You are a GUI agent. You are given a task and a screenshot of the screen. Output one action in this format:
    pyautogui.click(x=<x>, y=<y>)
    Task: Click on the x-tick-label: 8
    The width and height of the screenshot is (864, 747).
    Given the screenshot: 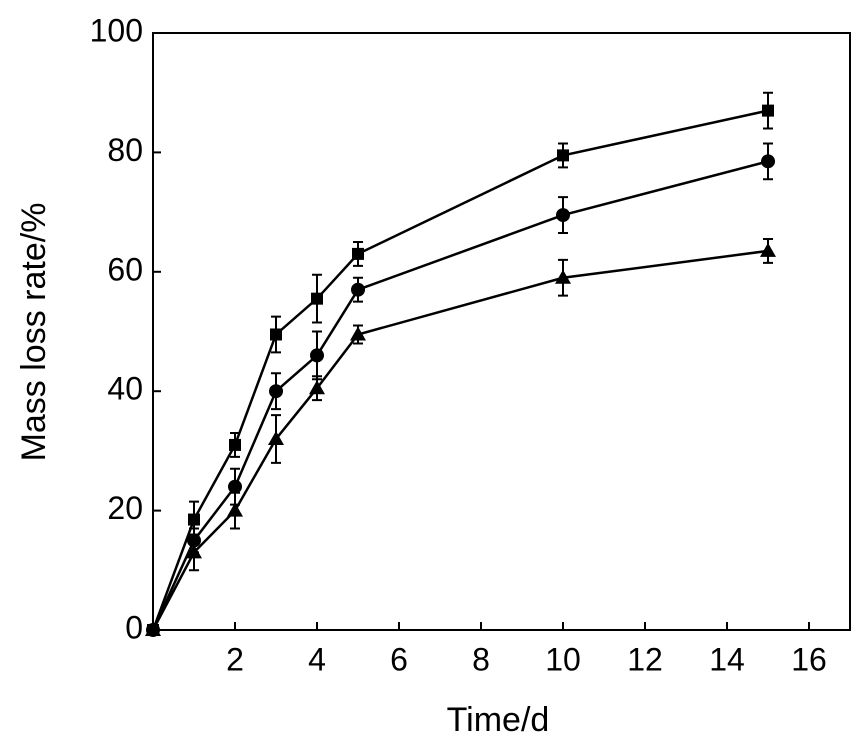 What is the action you would take?
    pyautogui.click(x=481, y=659)
    